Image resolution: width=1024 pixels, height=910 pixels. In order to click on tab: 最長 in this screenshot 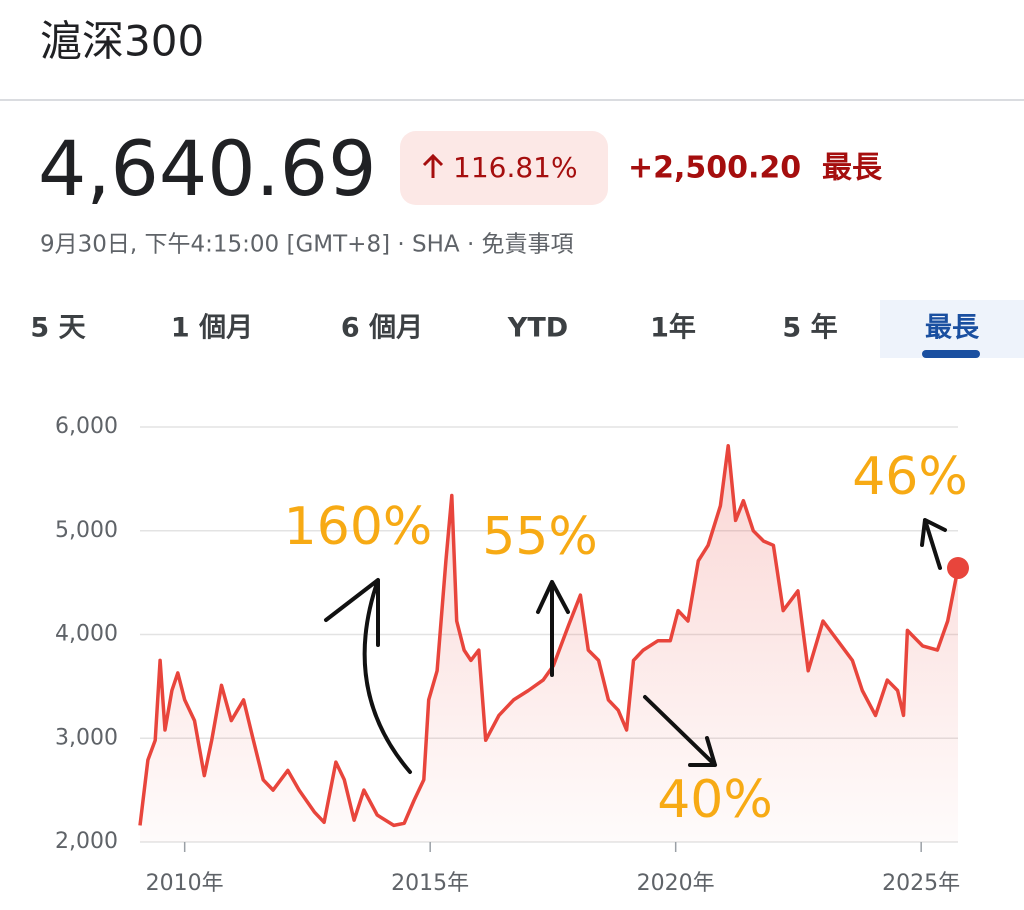, I will do `click(952, 328)`.